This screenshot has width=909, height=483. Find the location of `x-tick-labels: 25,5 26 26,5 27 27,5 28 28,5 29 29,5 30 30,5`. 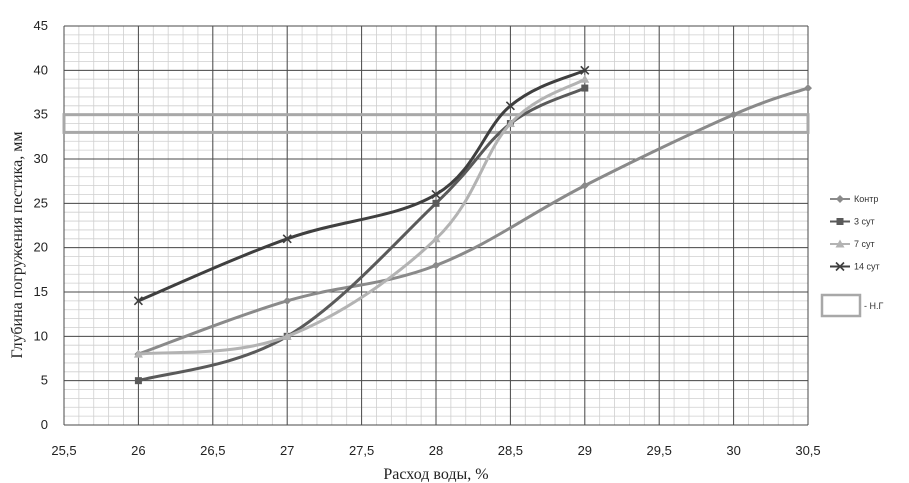

x-tick-labels: 25,5 26 26,5 27 27,5 28 28,5 29 29,5 30 30,5 is located at coordinates (435, 450).